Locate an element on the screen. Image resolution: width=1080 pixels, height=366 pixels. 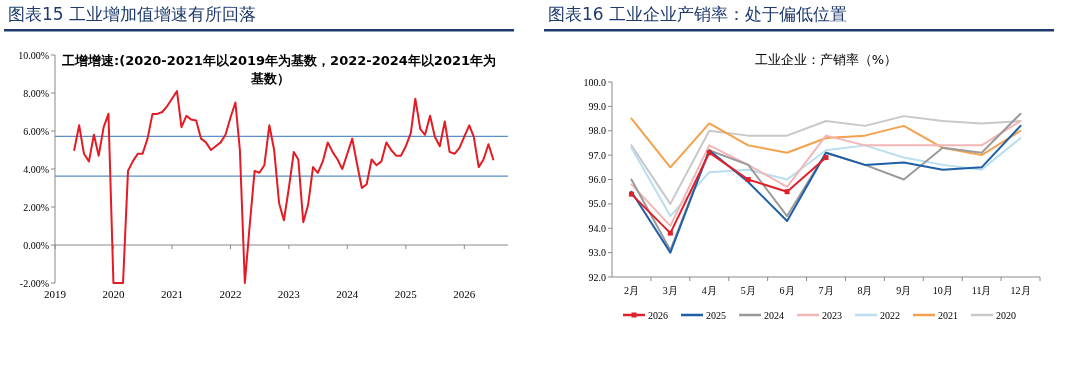
y-tick-label: 99.0 is located at coordinates (597, 106).